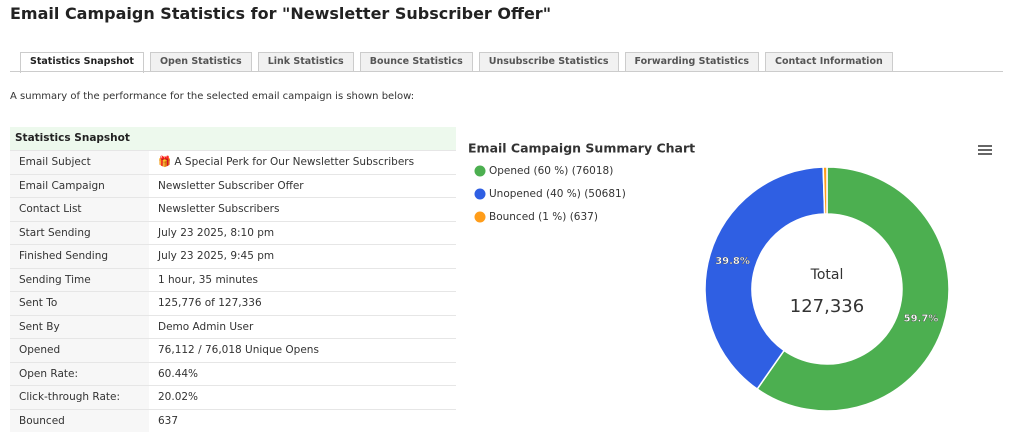  I want to click on row-label: Sent To, so click(79, 303).